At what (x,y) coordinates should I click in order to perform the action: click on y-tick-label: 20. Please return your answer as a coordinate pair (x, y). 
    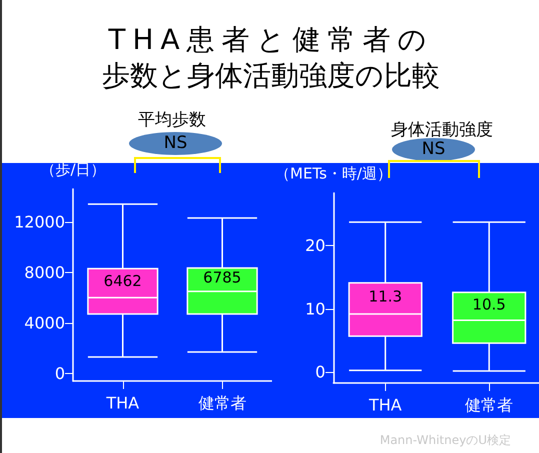
    Looking at the image, I should click on (315, 246).